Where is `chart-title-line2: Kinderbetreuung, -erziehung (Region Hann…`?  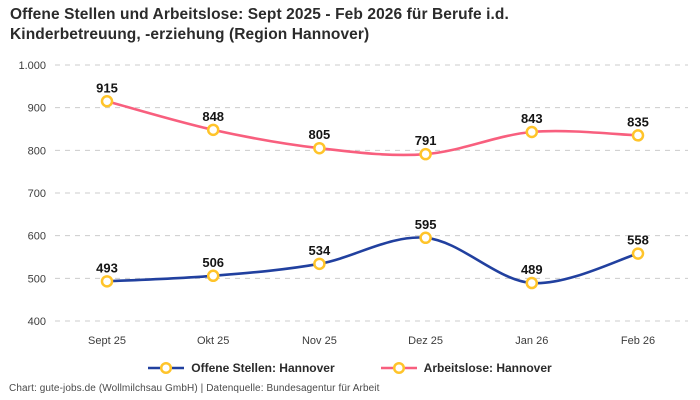 chart-title-line2: Kinderbetreuung, -erziehung (Region Hann… is located at coordinates (190, 34).